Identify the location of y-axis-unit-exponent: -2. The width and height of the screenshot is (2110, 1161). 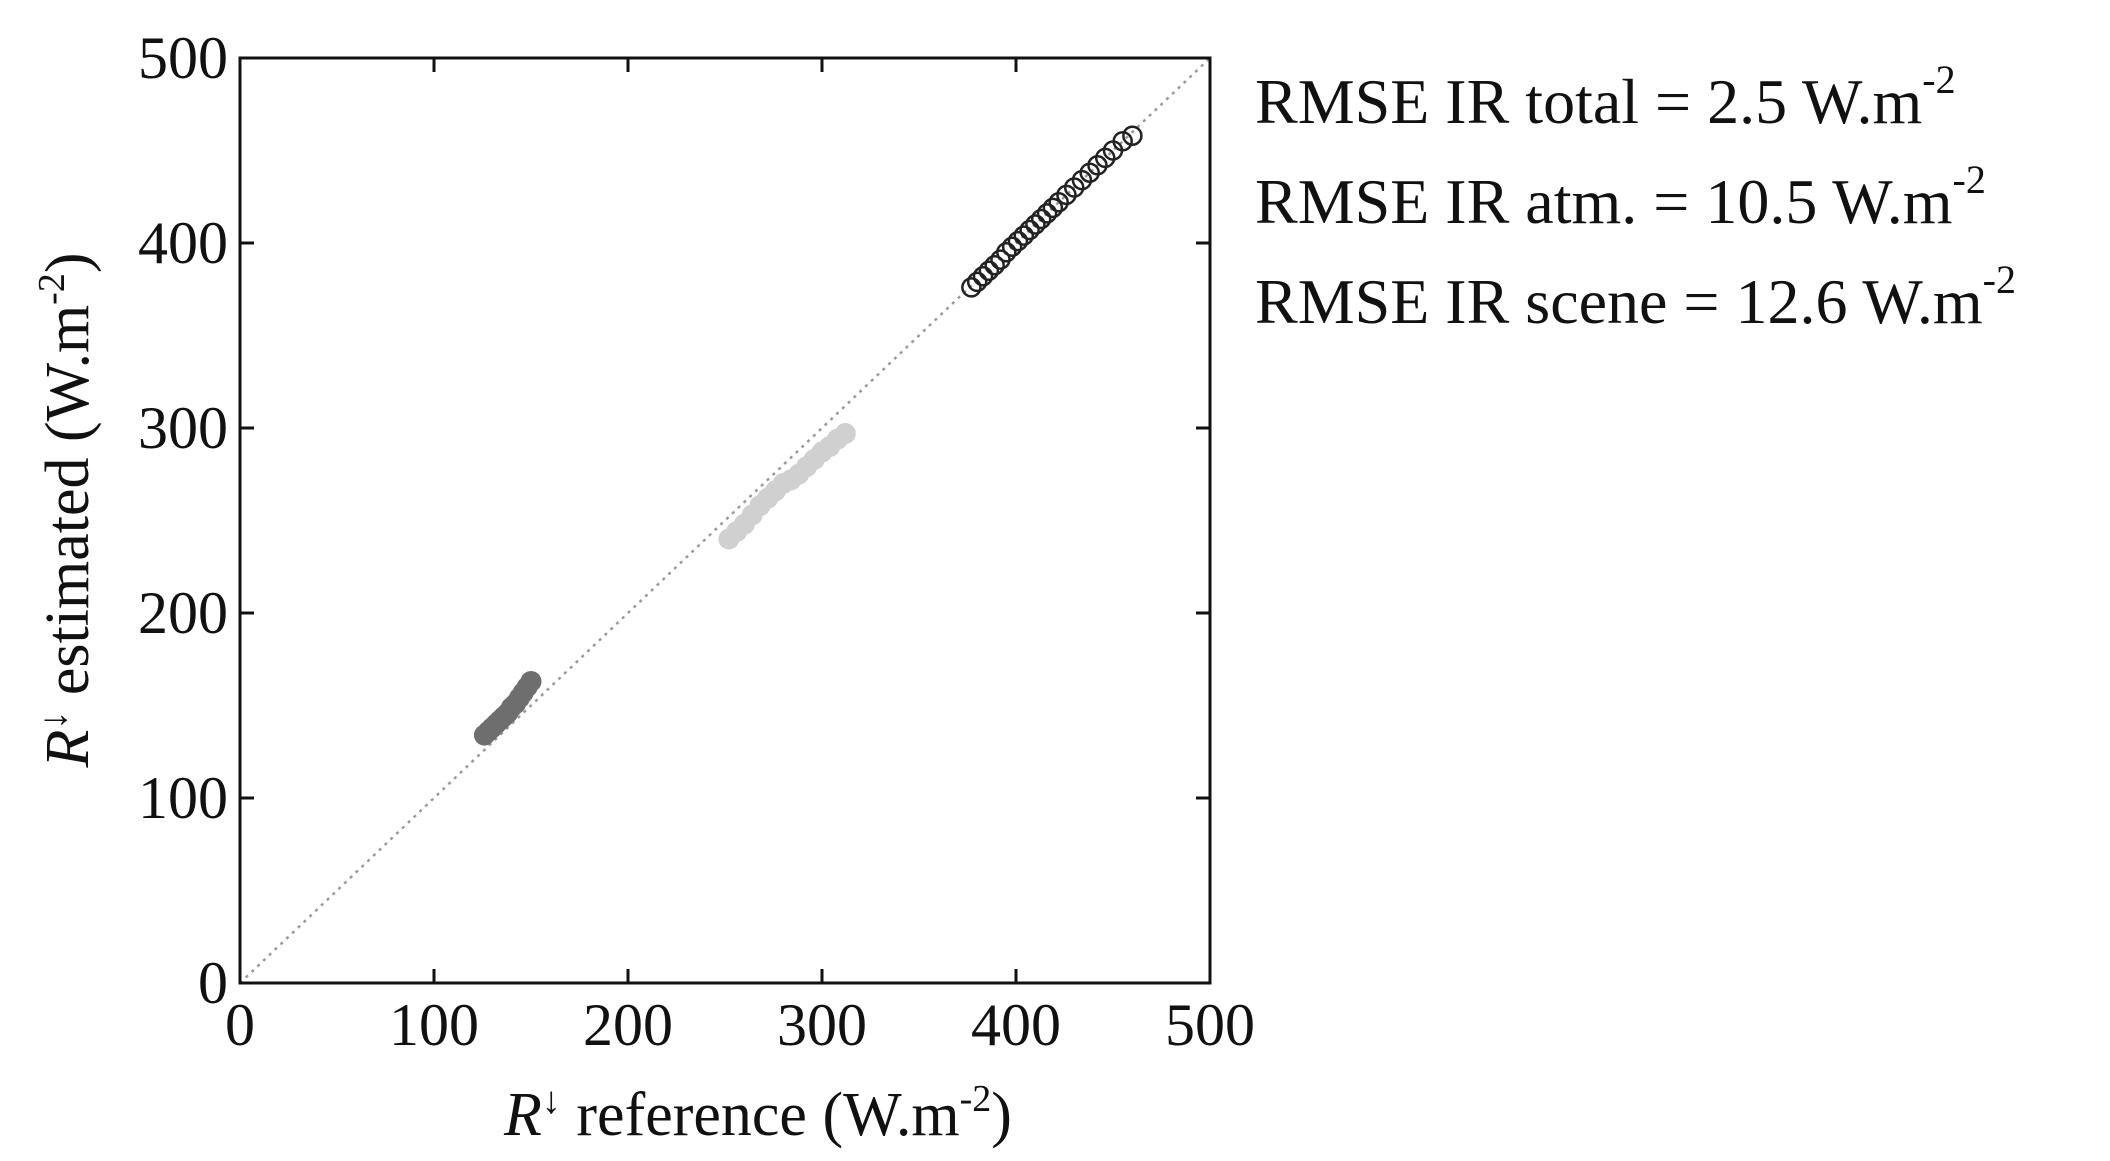
(52, 289).